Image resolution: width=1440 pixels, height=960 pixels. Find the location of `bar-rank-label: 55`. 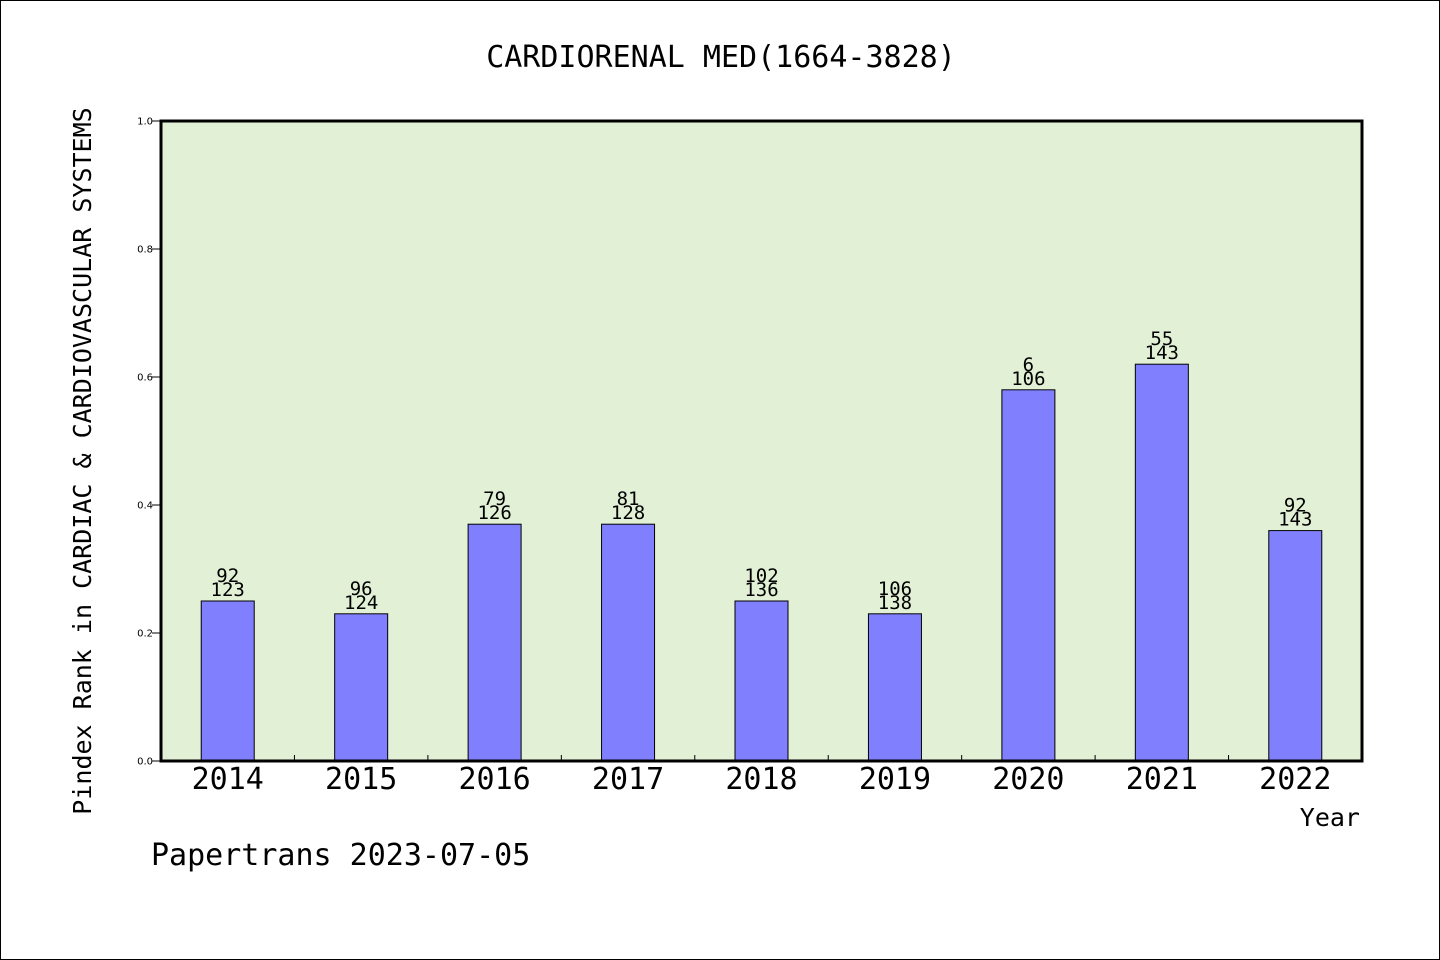

bar-rank-label: 55 is located at coordinates (1161, 339).